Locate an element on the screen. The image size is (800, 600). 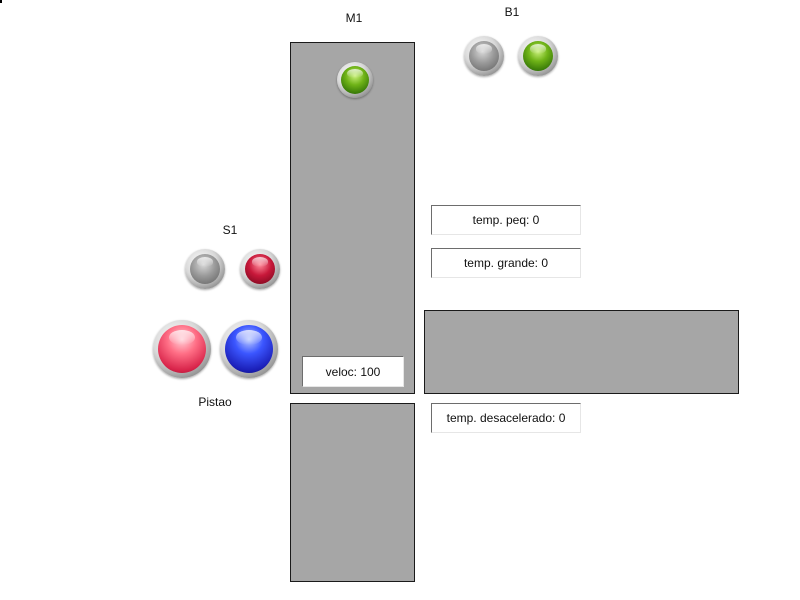
s1-on-lamp is located at coordinates (260, 269).